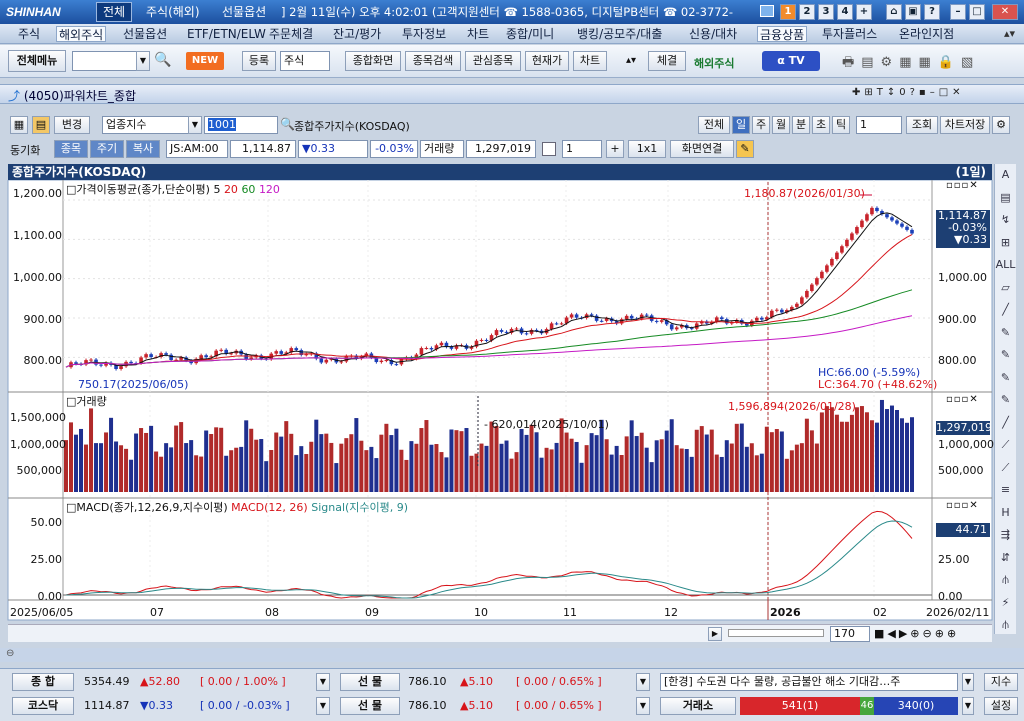 Image resolution: width=1024 pixels, height=721 pixels. I want to click on settings-button: 설정, so click(1001, 706).